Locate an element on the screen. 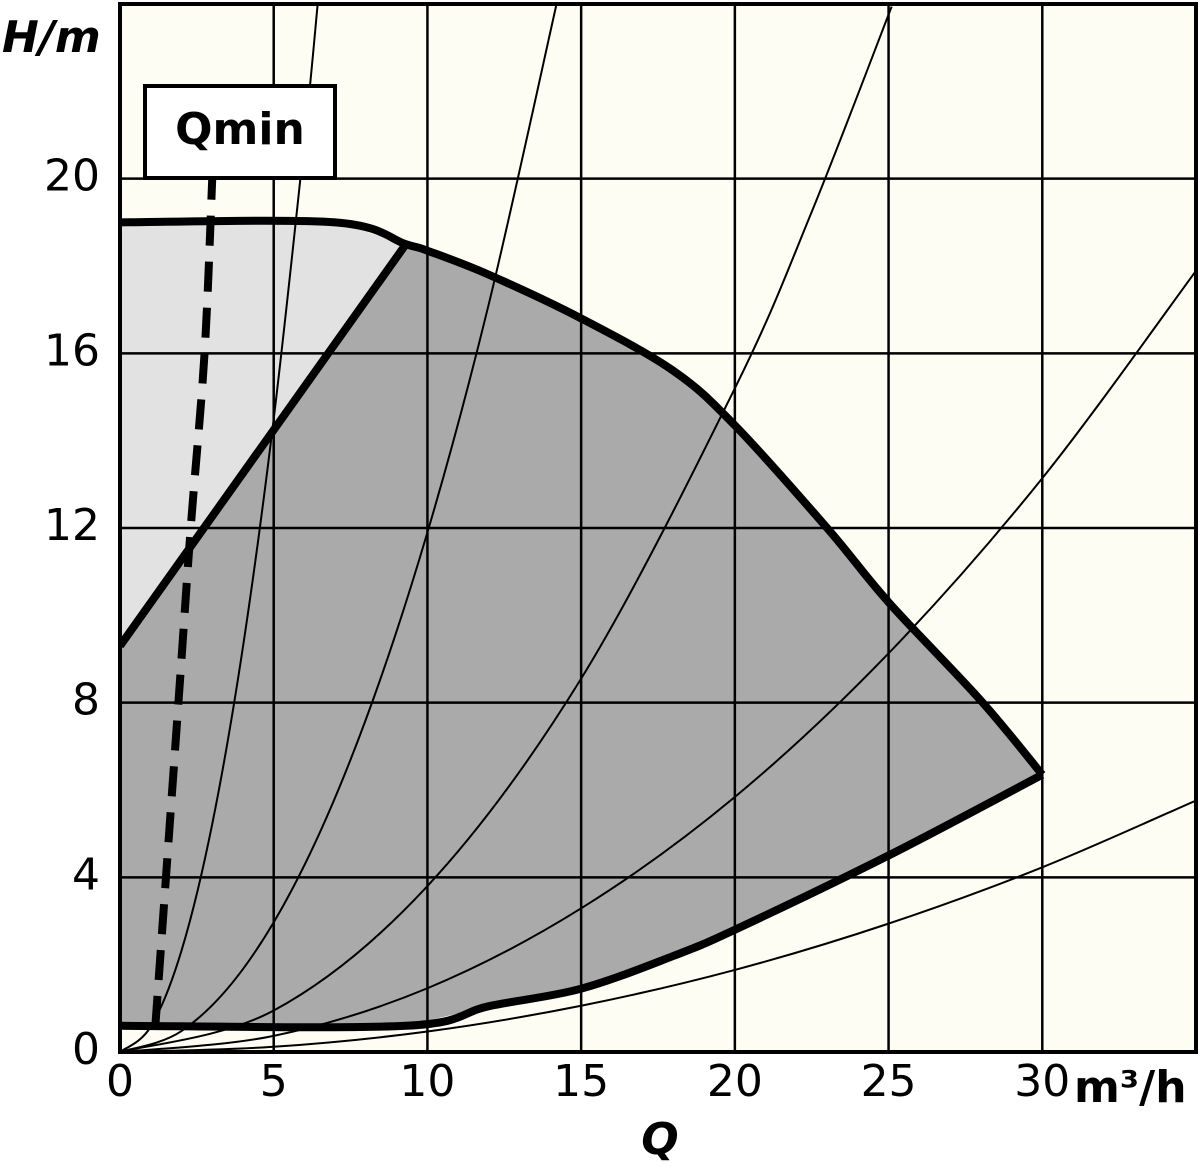  y-tick-label: 8 is located at coordinates (86, 700).